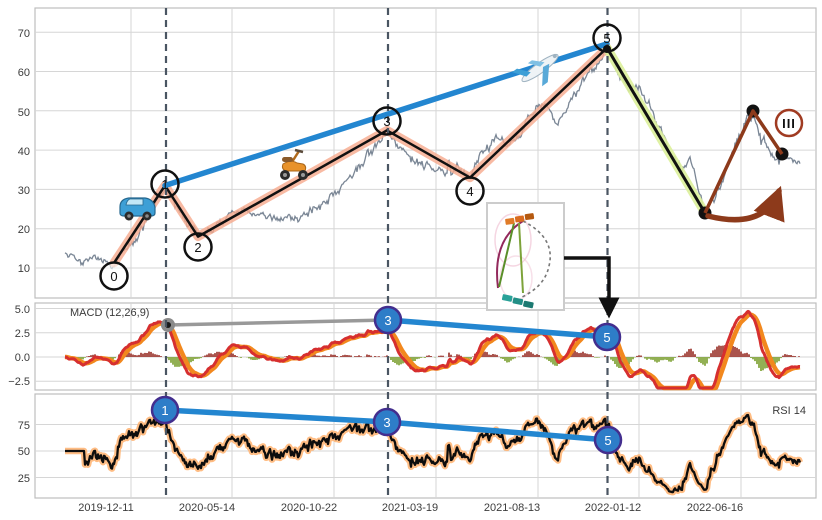  I want to click on wave-0-label: 0, so click(113, 276).